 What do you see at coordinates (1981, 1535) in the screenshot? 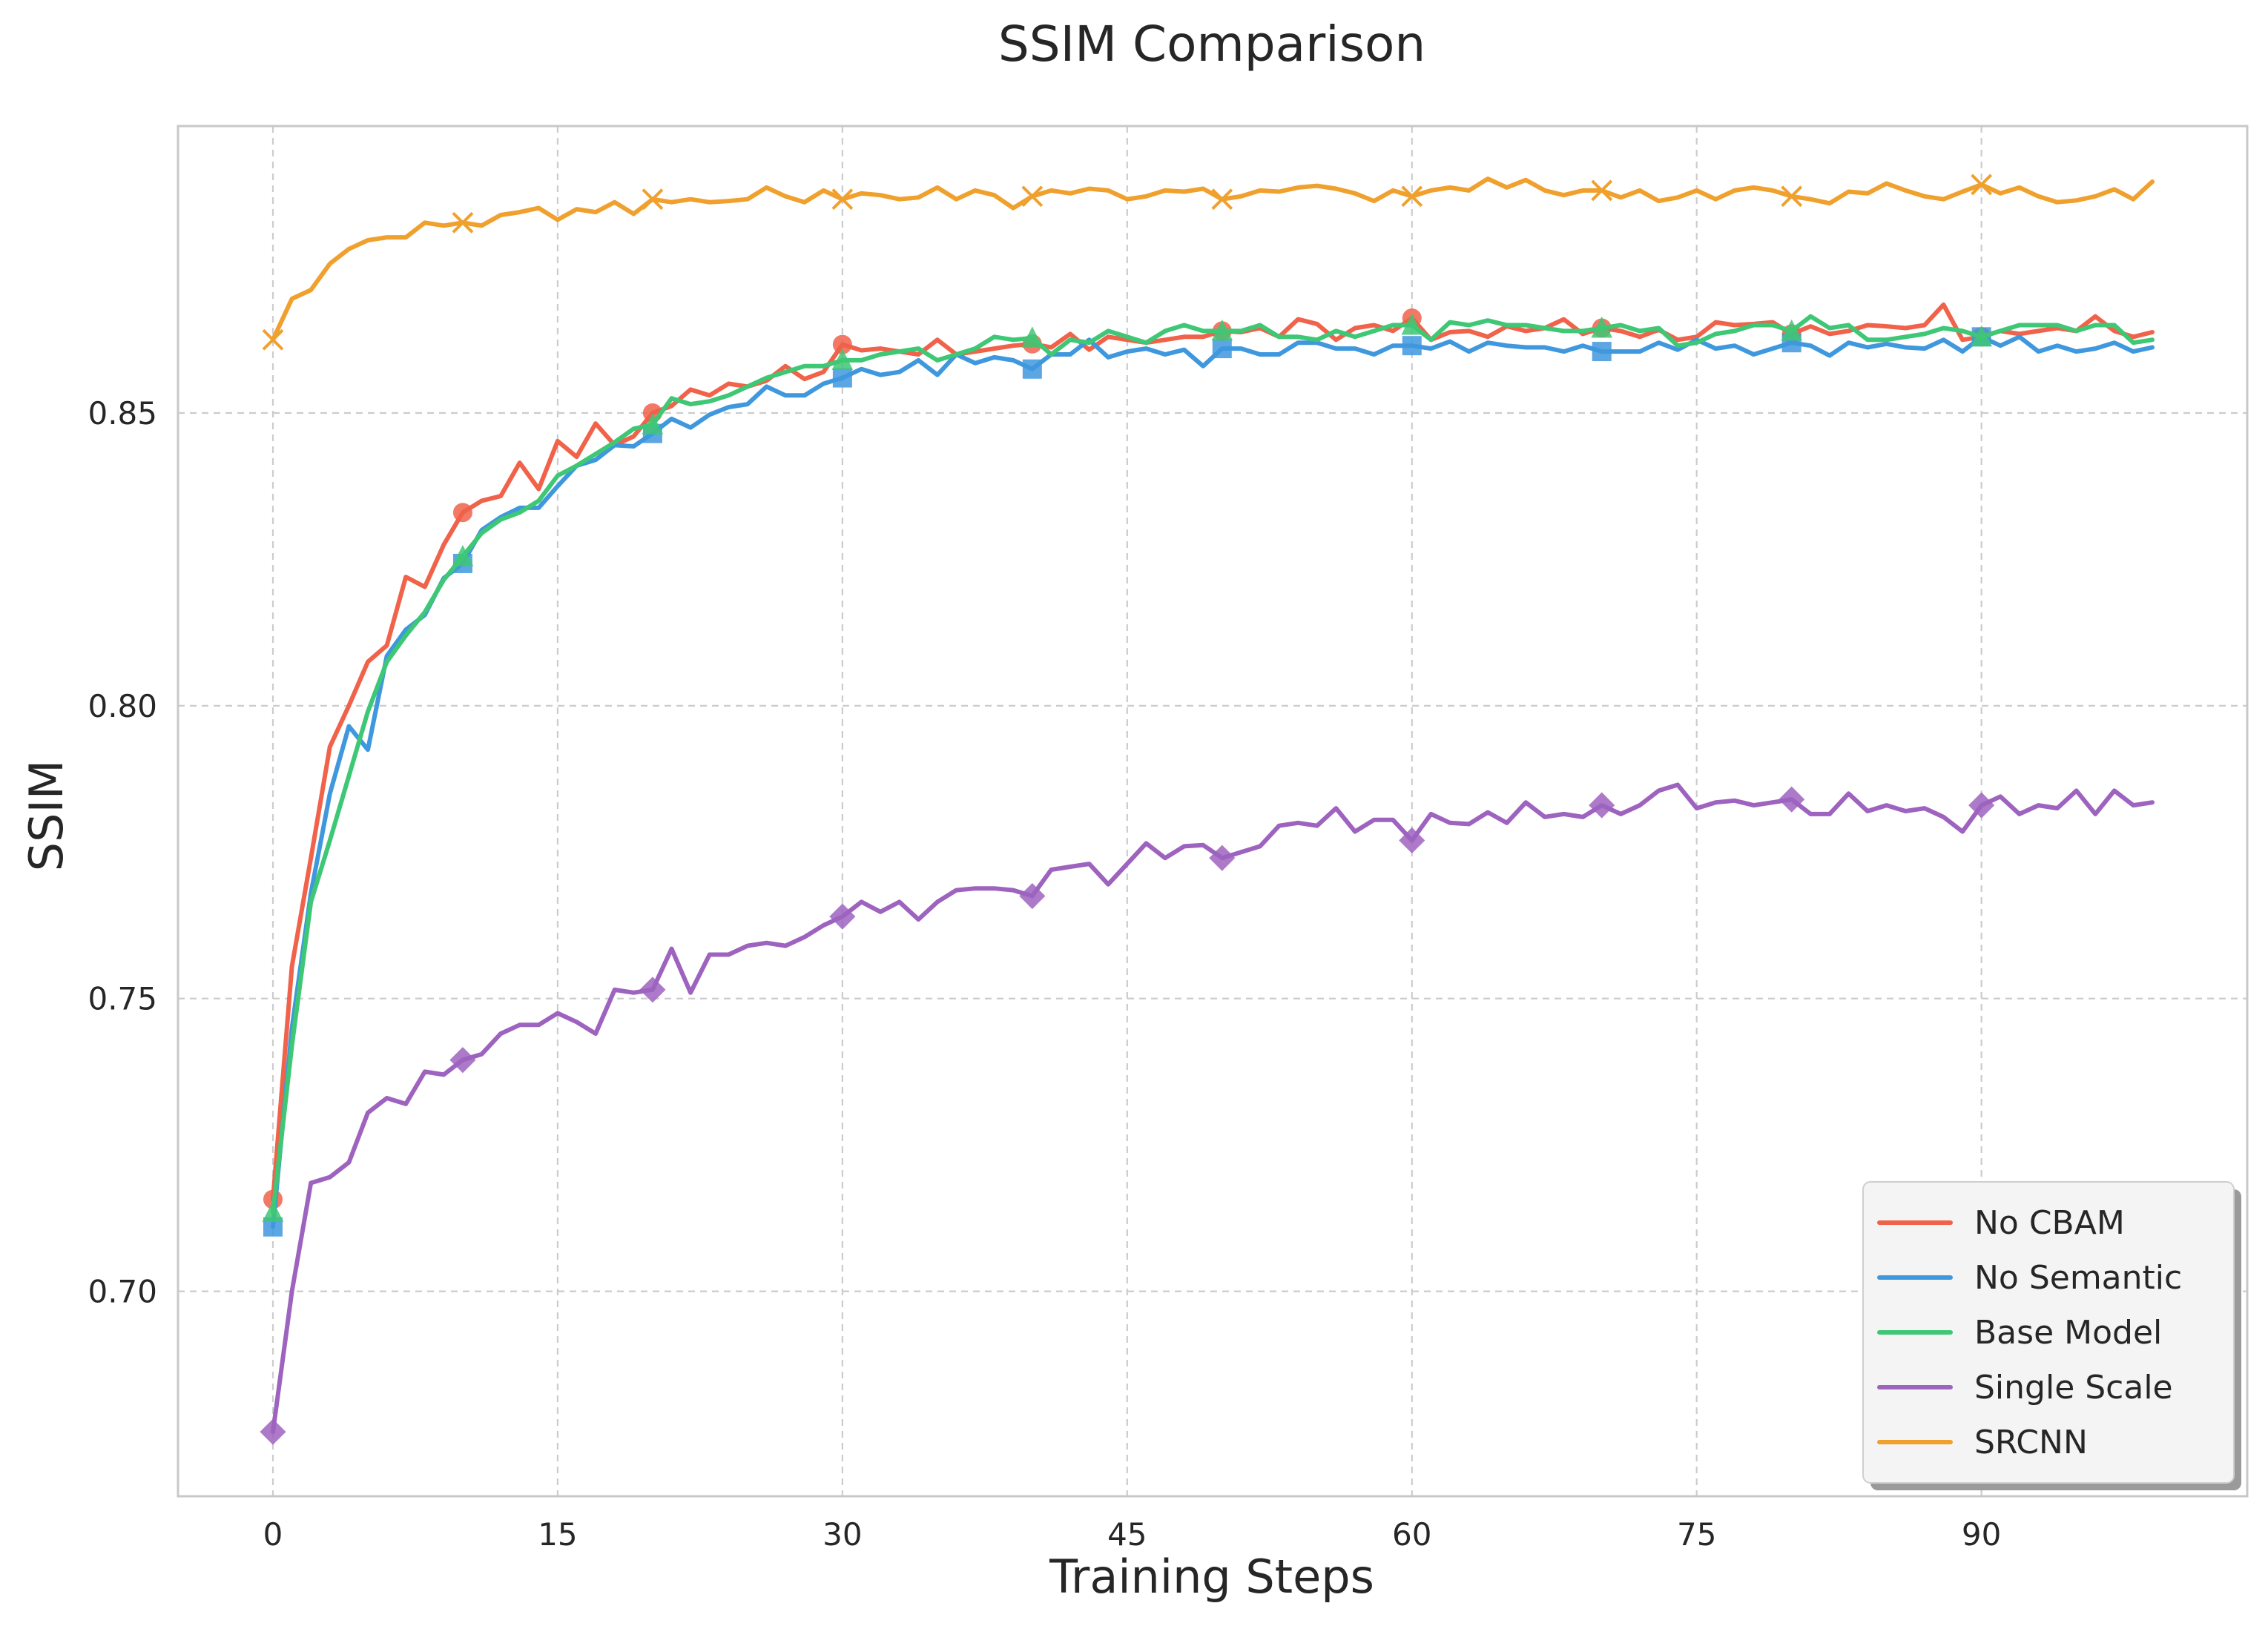
I see `x-tick-label: 90` at bounding box center [1981, 1535].